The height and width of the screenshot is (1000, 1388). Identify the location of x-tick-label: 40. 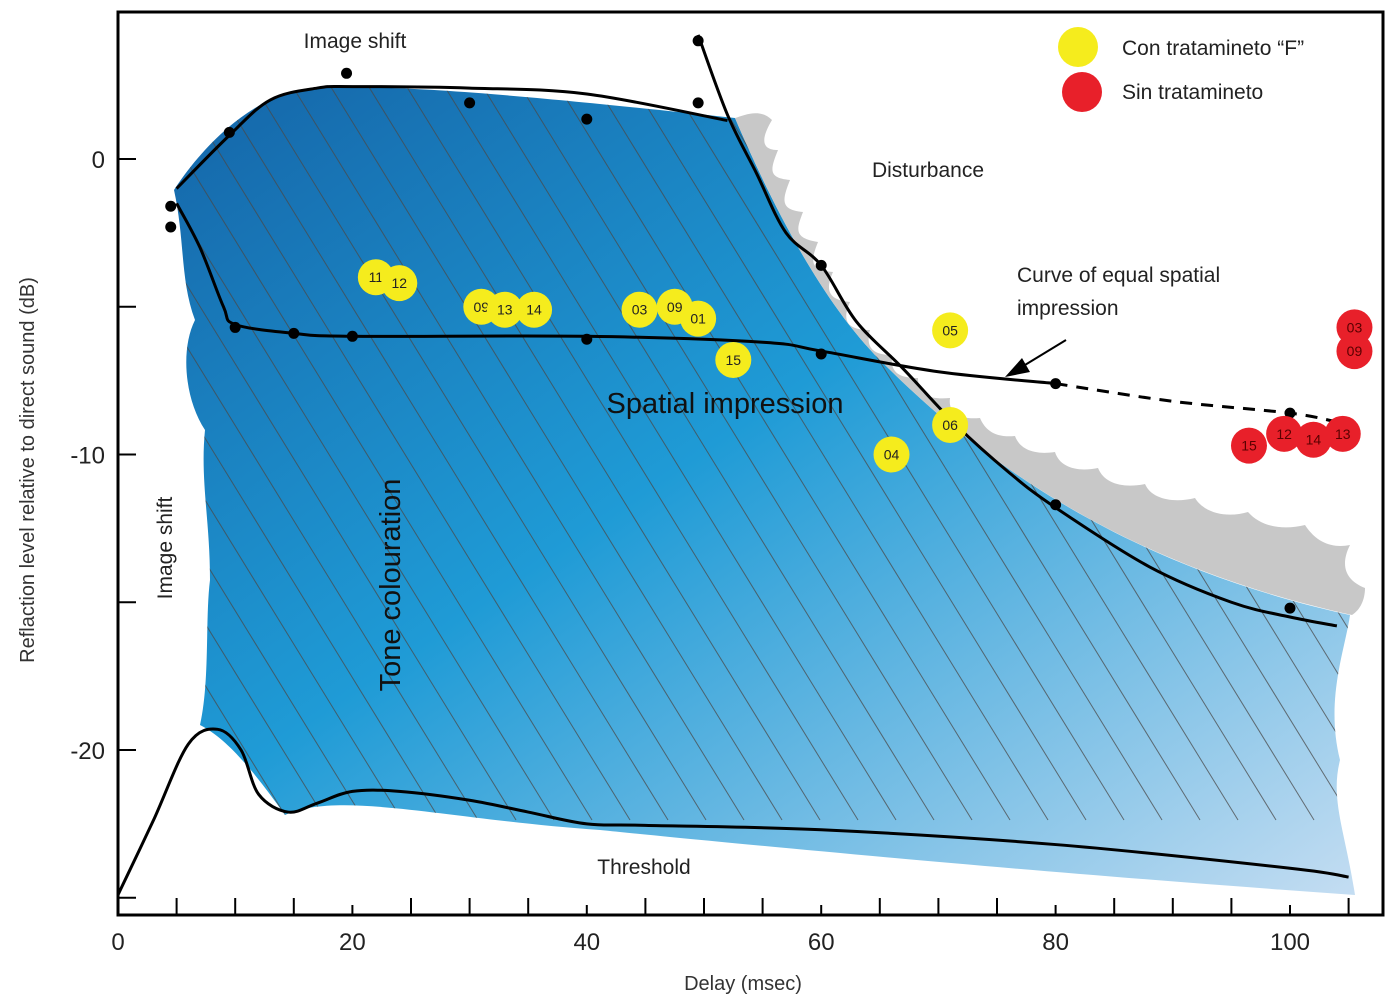
(586, 942).